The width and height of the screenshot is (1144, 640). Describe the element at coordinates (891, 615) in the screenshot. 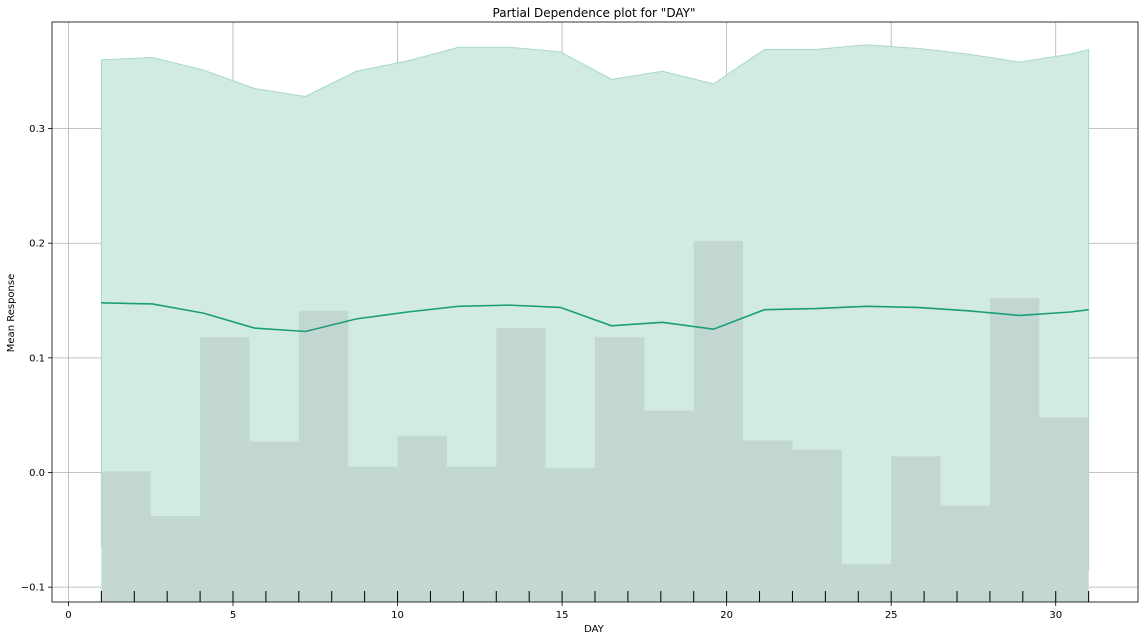

I see `x-tick-label: 25` at that location.